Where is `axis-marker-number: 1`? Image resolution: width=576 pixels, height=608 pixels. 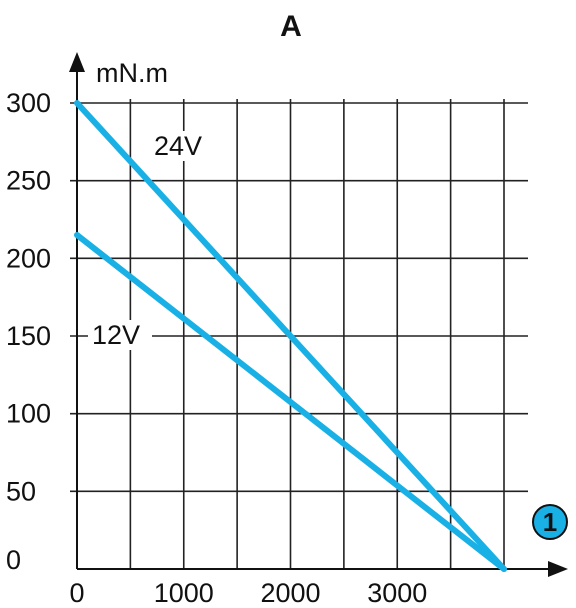 axis-marker-number: 1 is located at coordinates (550, 522).